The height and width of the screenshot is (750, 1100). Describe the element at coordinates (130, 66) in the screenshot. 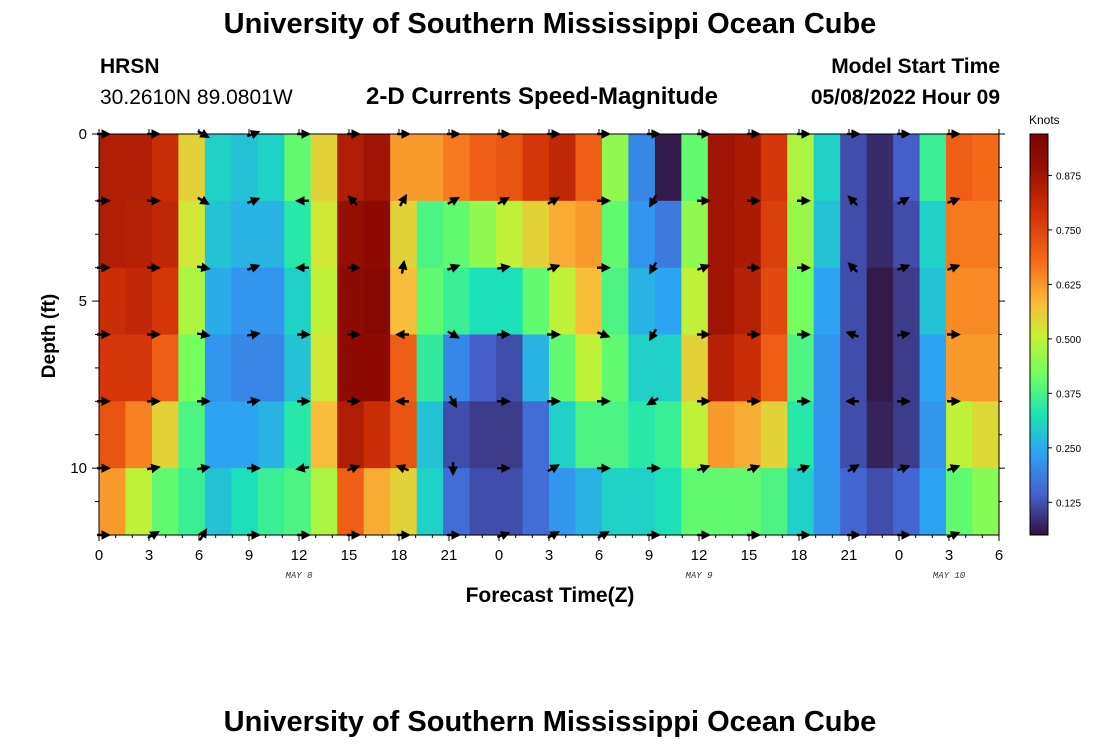

I see `station-name: HRSN` at that location.